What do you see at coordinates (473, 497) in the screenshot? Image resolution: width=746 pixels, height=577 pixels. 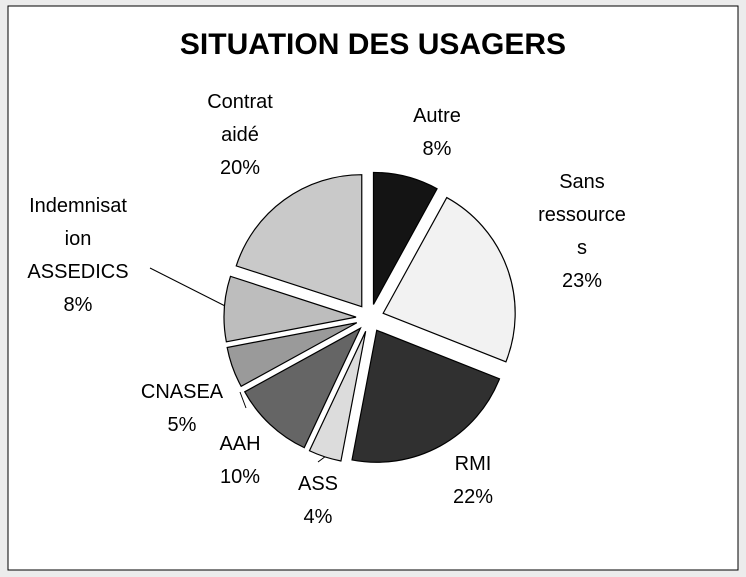 I see `slice-value-label: 22%` at bounding box center [473, 497].